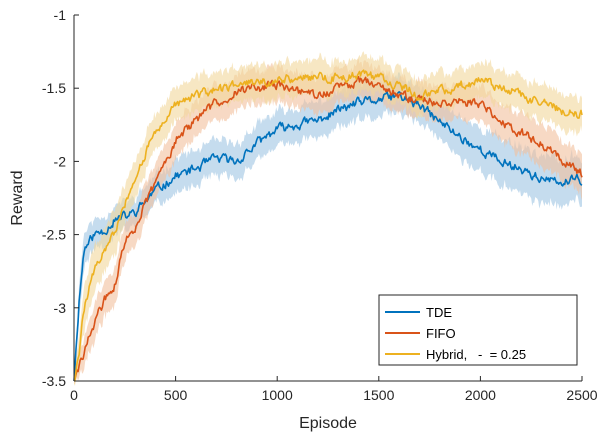 The image size is (598, 437). What do you see at coordinates (328, 423) in the screenshot?
I see `x-axis-label: Episode` at bounding box center [328, 423].